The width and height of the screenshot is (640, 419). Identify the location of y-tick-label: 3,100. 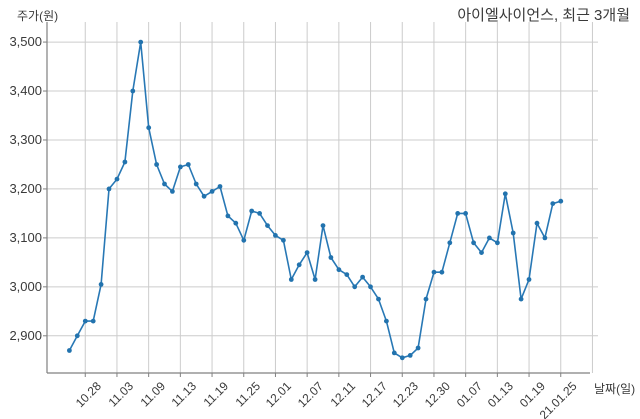
(25, 237).